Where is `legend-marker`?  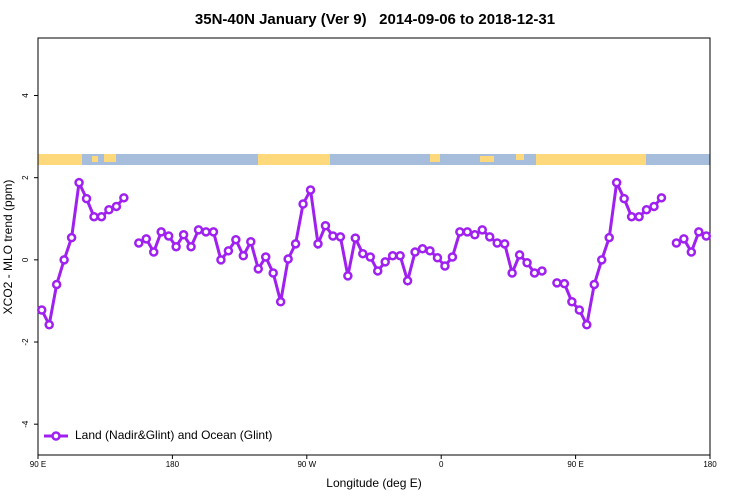
legend-marker is located at coordinates (56, 436).